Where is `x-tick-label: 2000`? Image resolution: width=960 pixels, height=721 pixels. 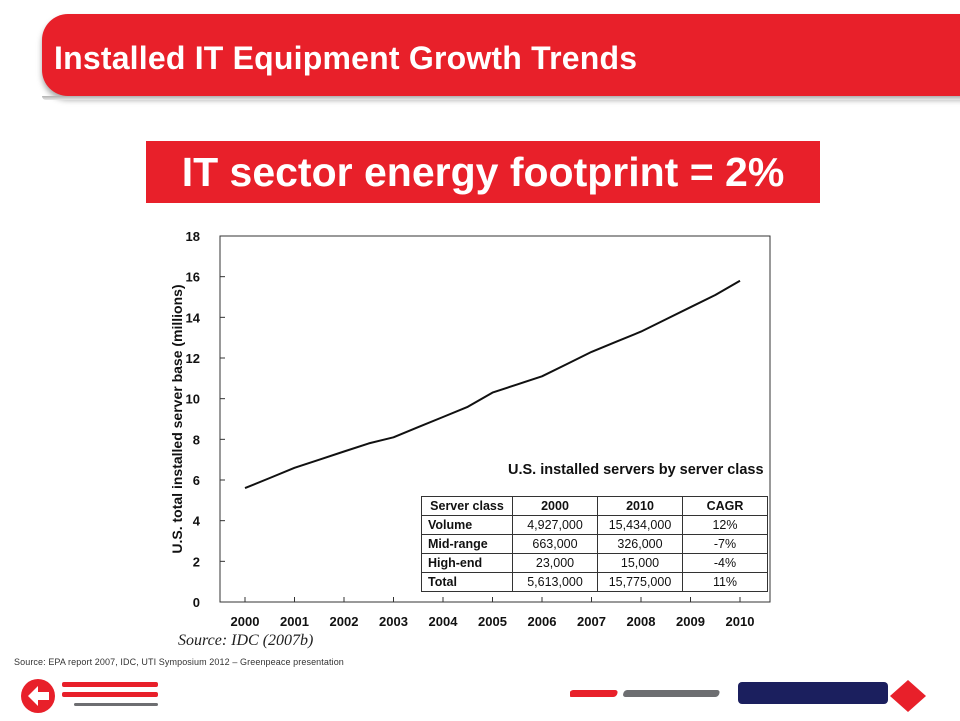 x-tick-label: 2000 is located at coordinates (245, 621).